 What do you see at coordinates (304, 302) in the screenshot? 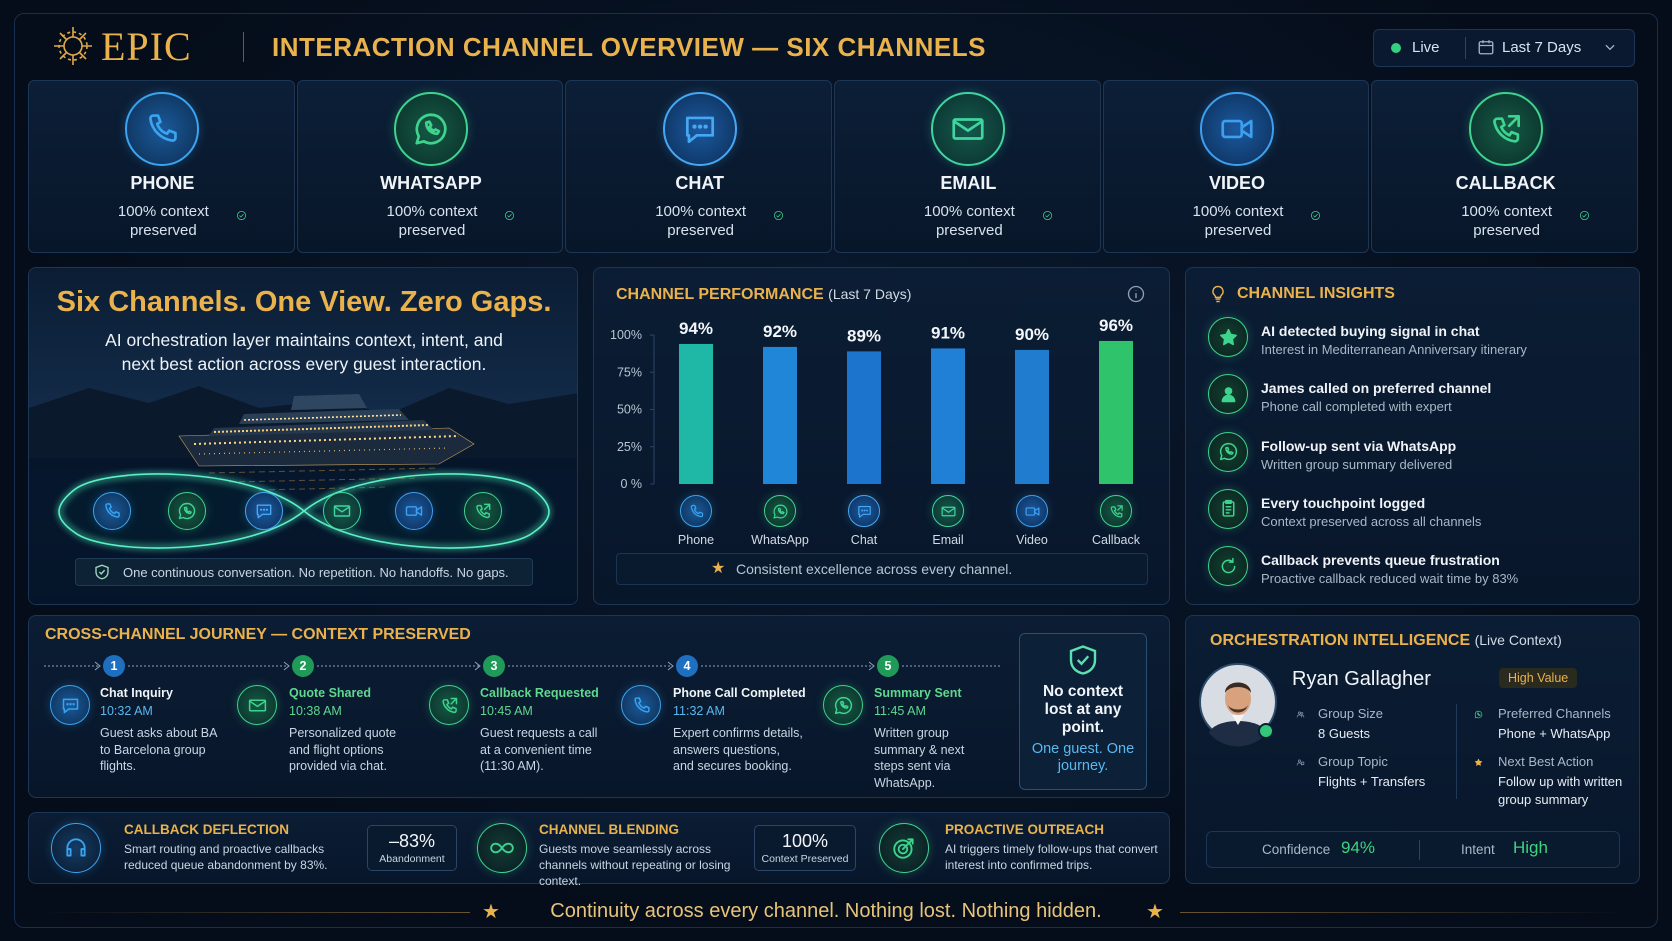
I see `hero-title: Six Channels. One View. Zero Gaps.` at bounding box center [304, 302].